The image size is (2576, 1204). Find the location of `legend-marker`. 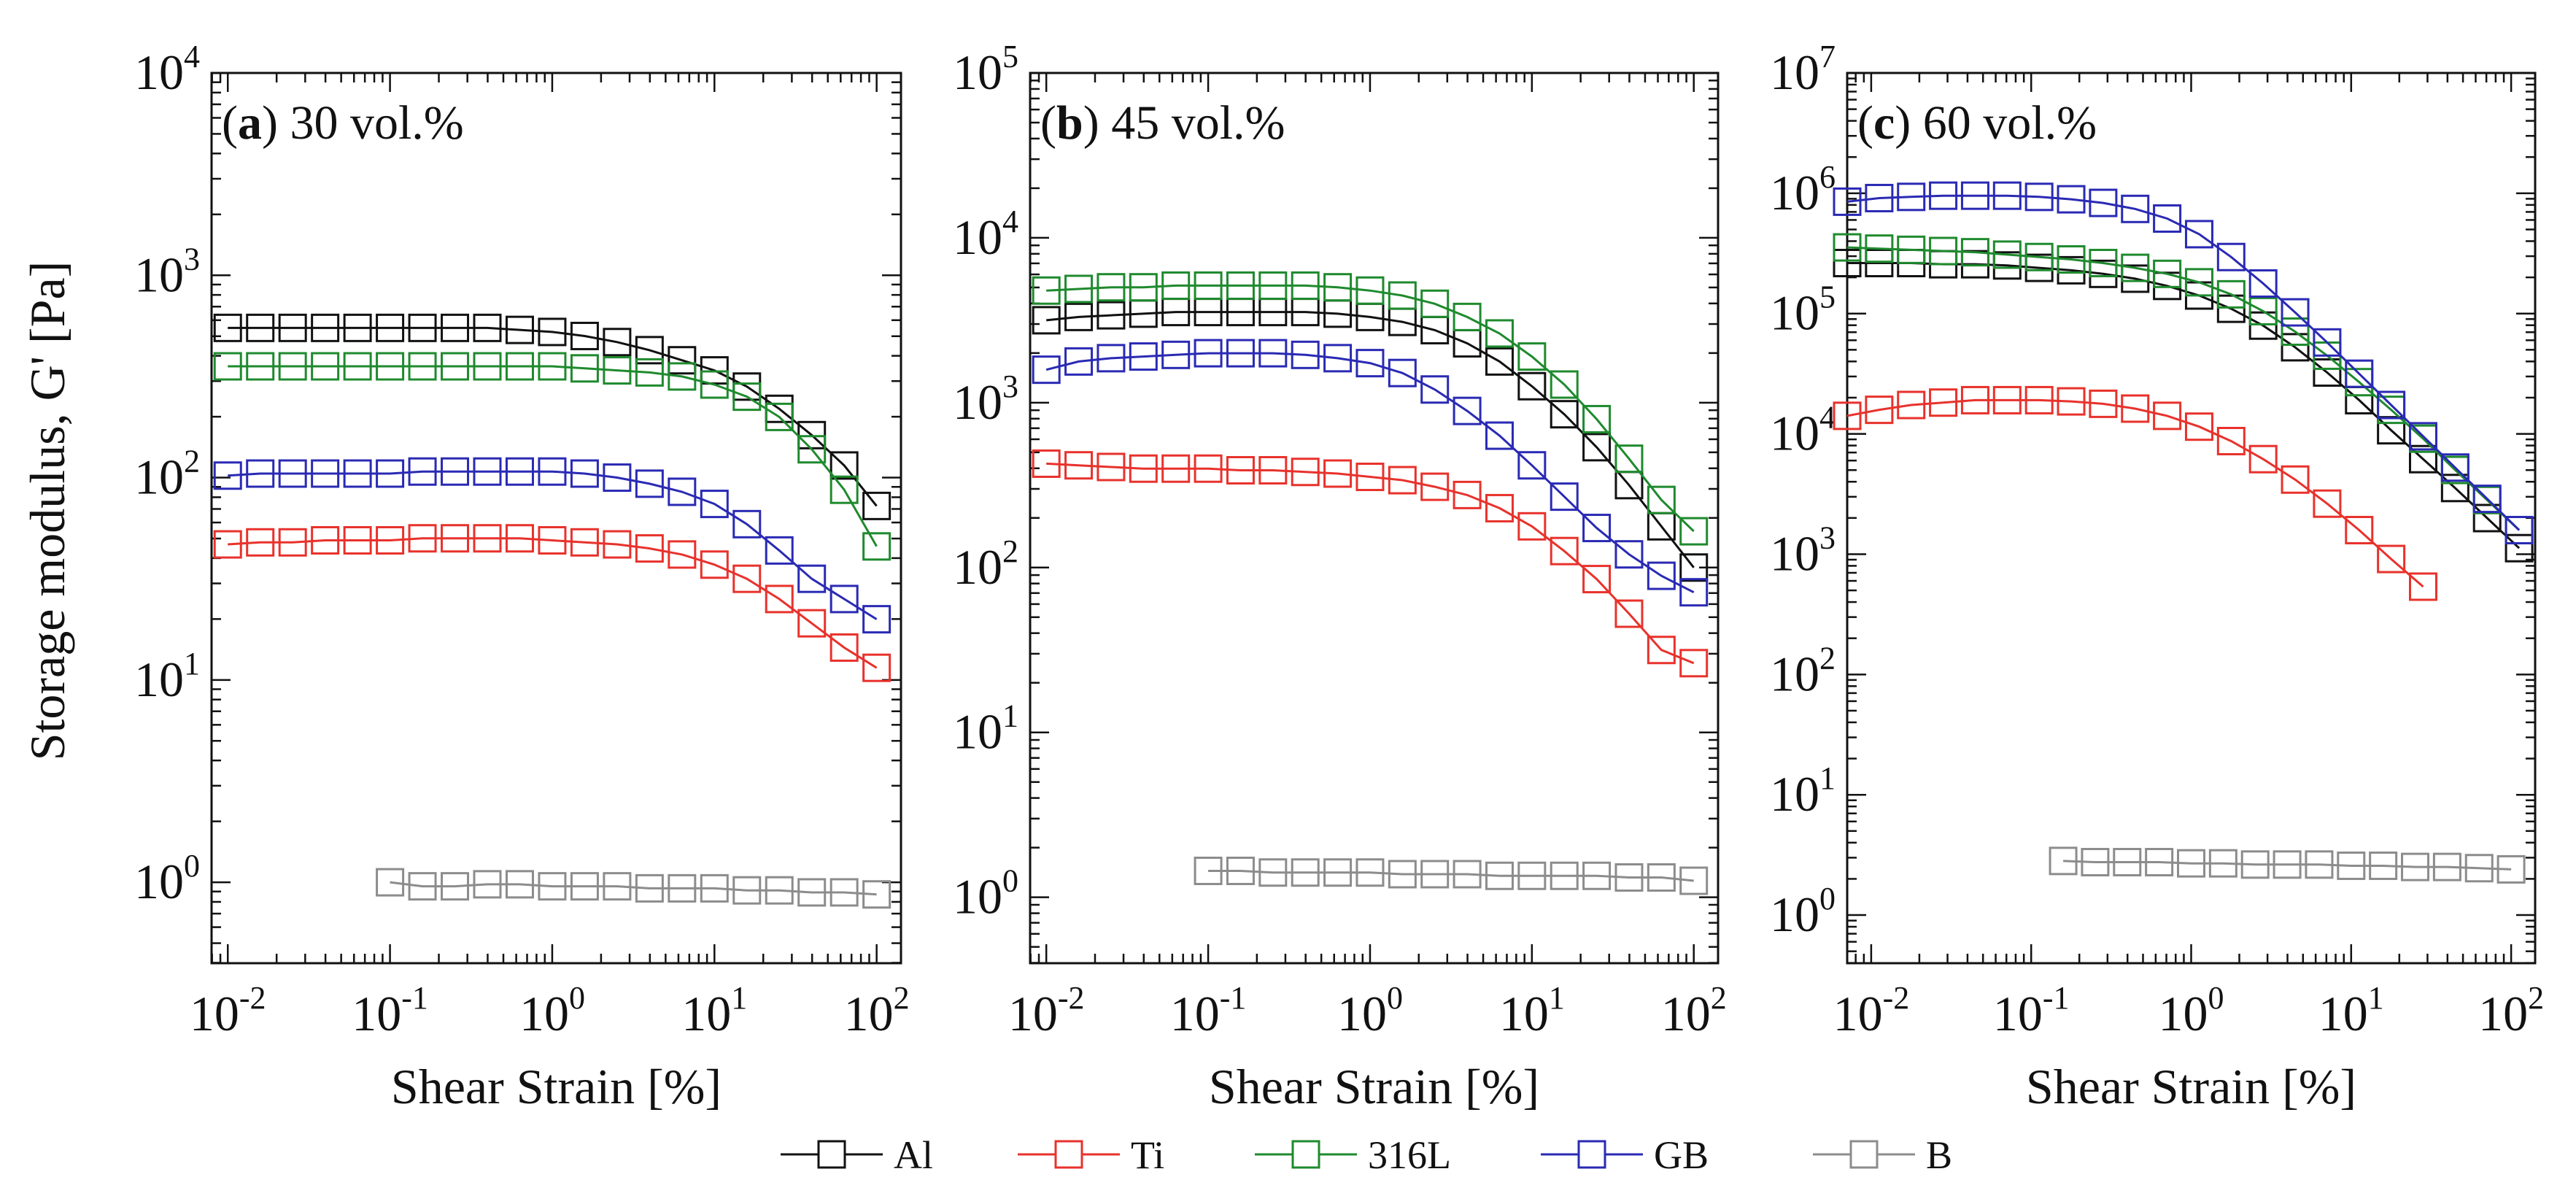

legend-marker is located at coordinates (1068, 1154).